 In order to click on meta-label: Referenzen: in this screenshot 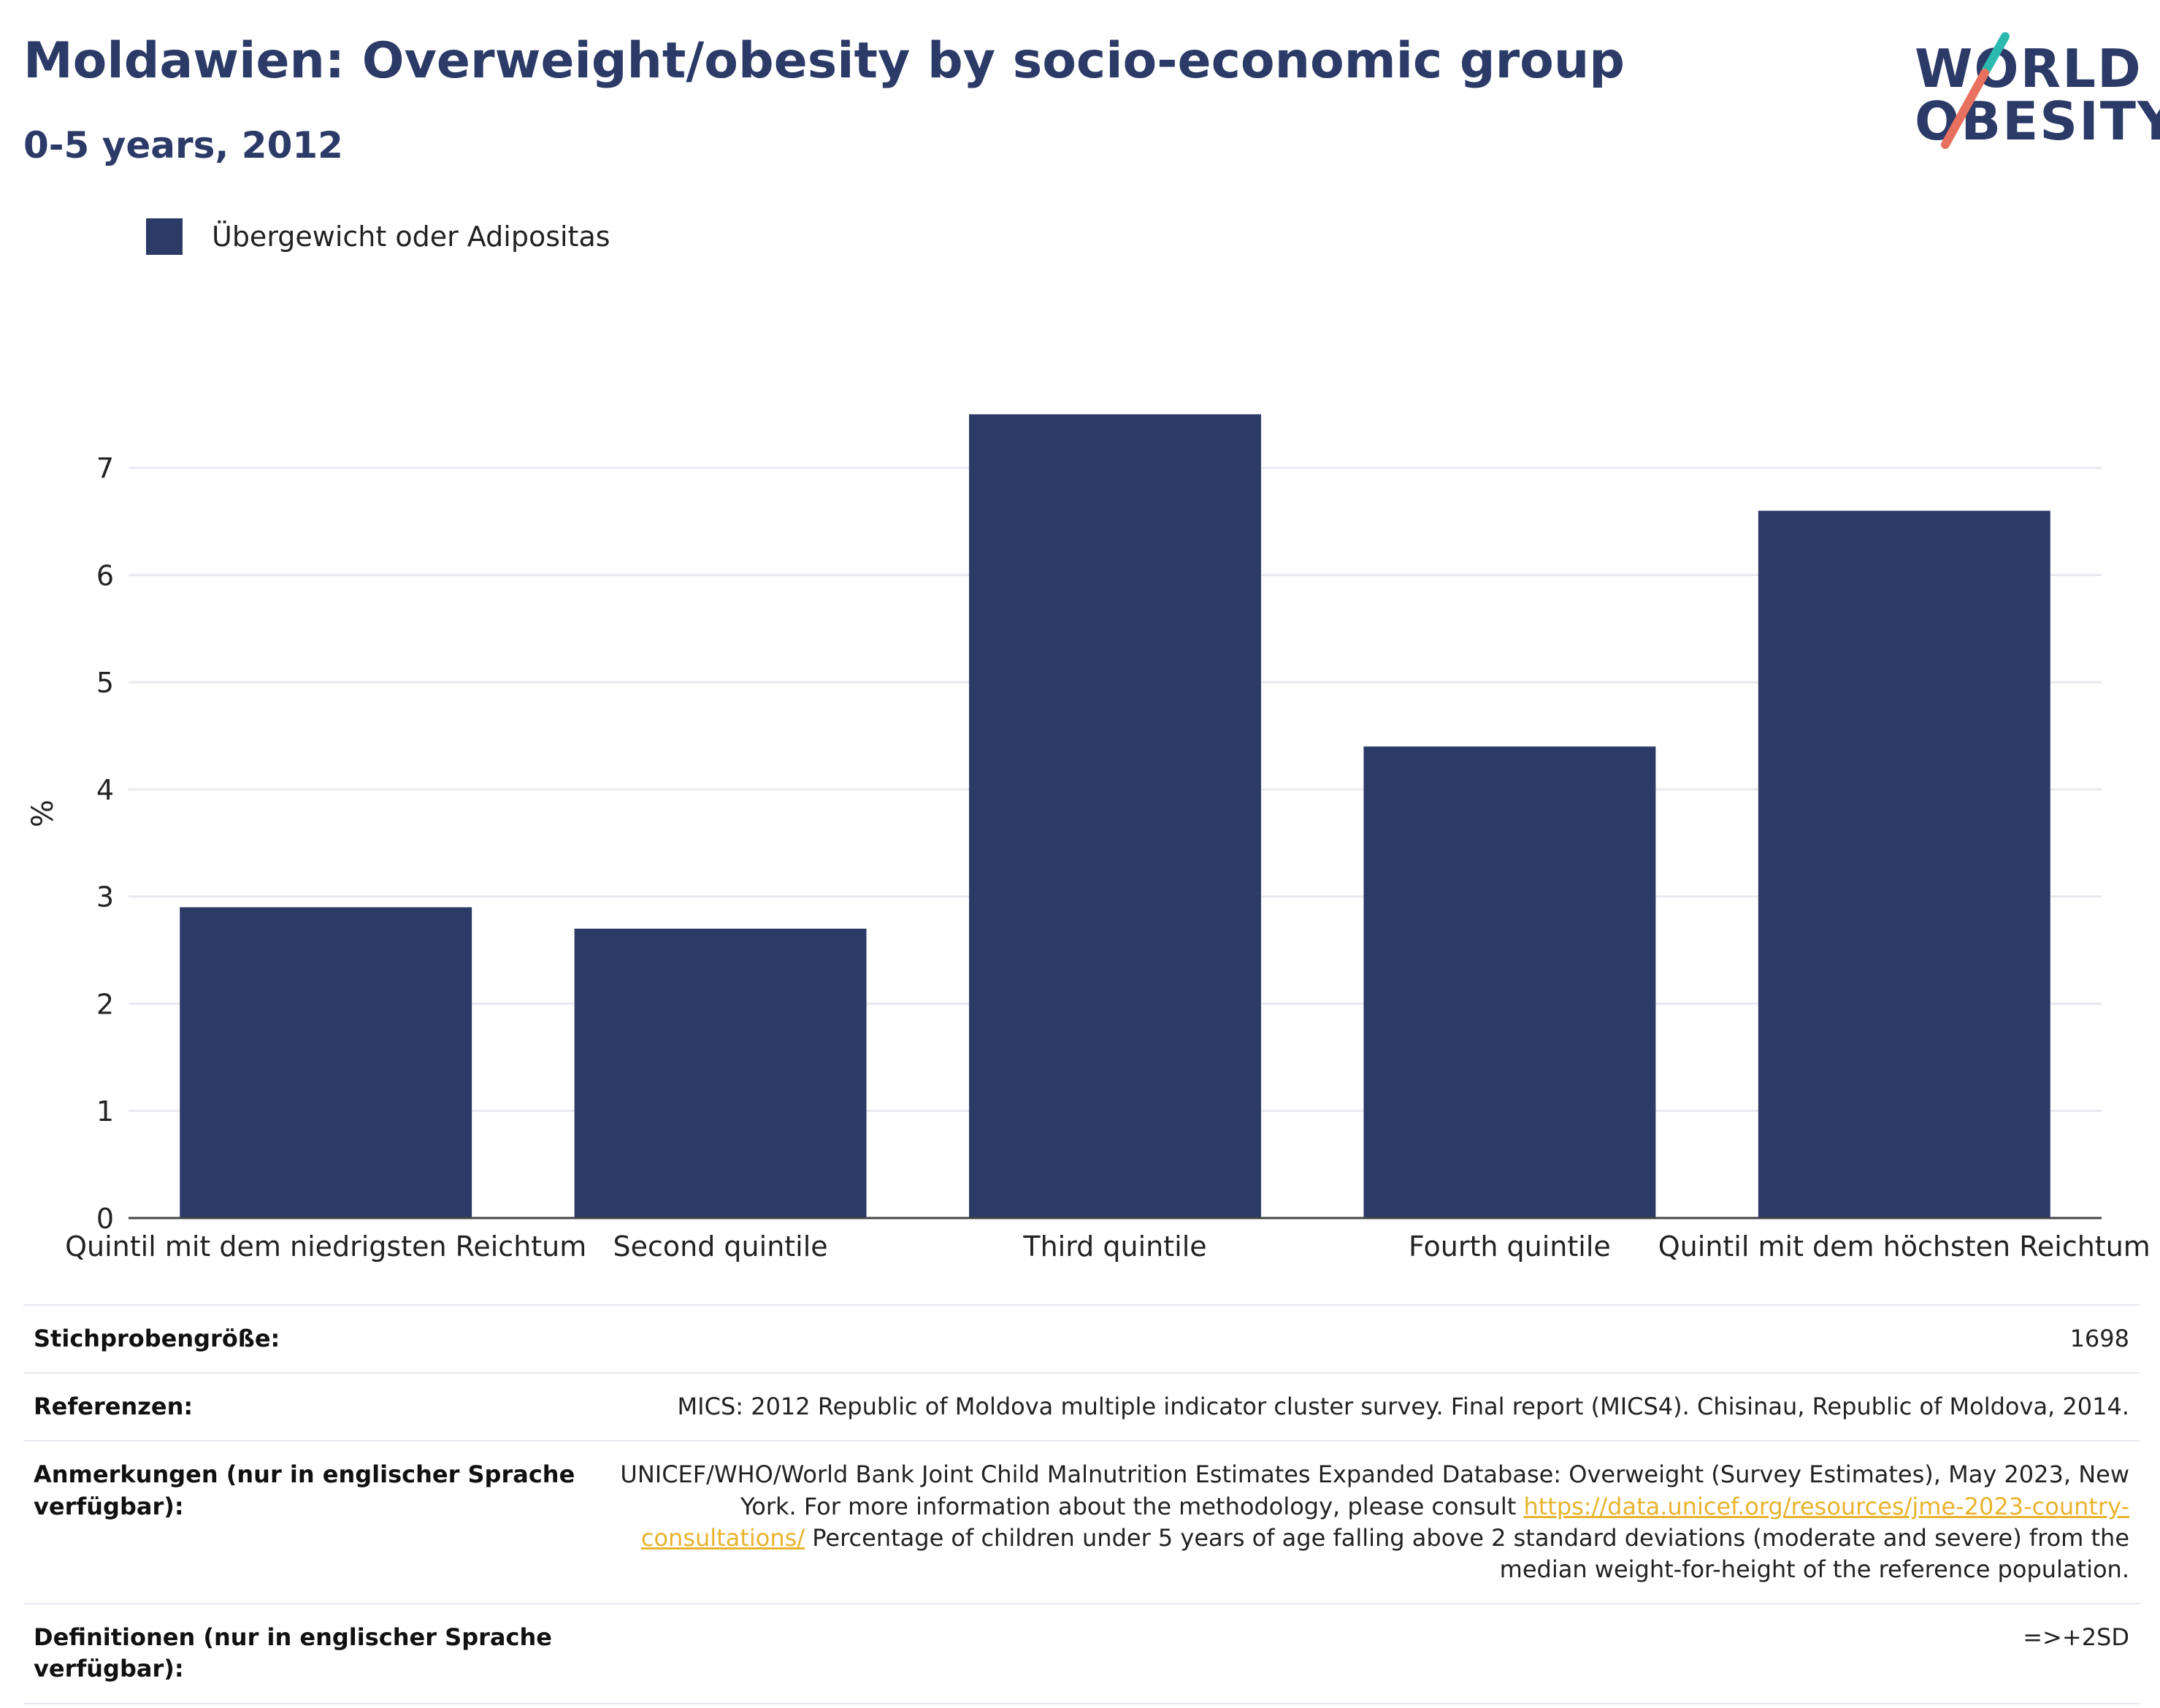, I will do `click(114, 1407)`.